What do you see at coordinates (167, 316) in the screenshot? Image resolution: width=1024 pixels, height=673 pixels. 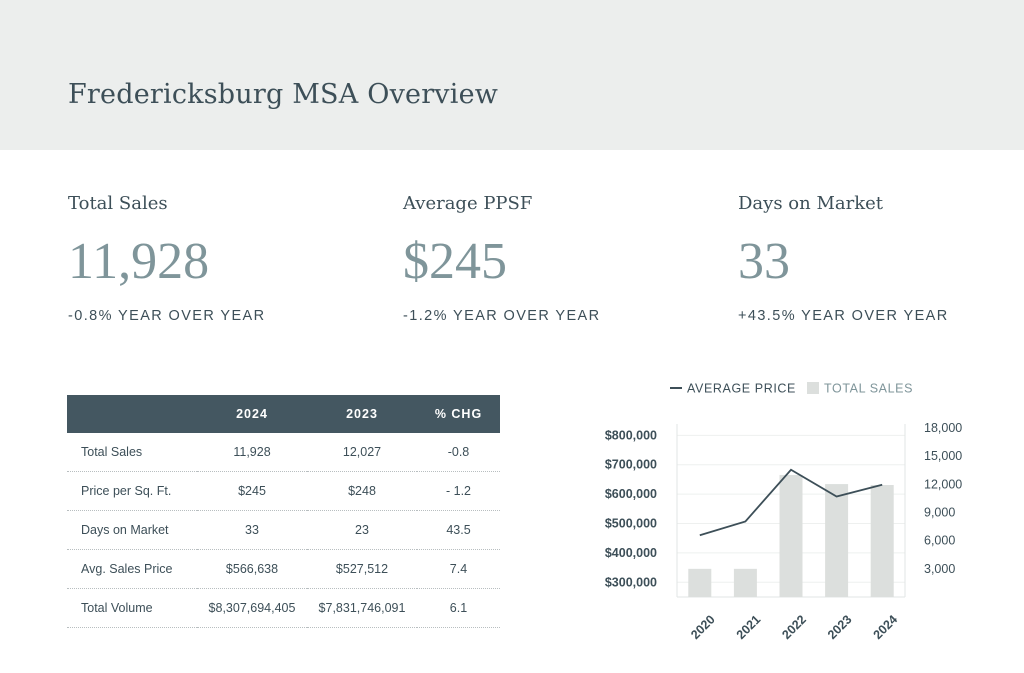 I see `stat-change: -0.8% YEAR OVER YEAR` at bounding box center [167, 316].